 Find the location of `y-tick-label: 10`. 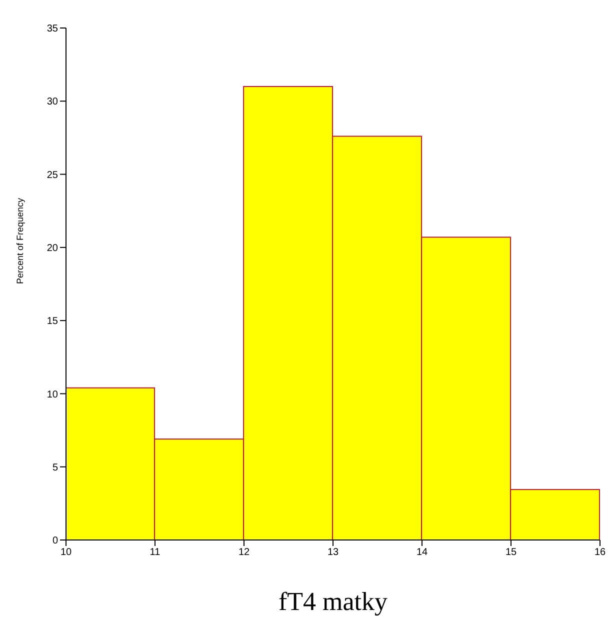

y-tick-label: 10 is located at coordinates (52, 394).